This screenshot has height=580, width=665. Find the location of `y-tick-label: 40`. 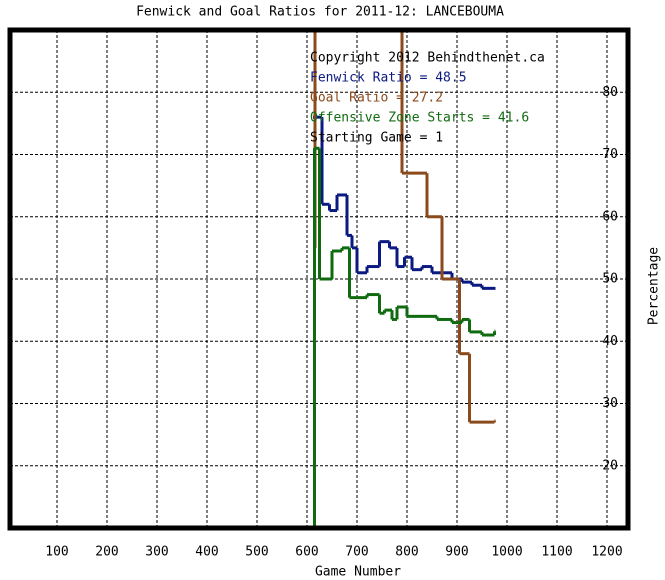

y-tick-label: 40 is located at coordinates (610, 341).